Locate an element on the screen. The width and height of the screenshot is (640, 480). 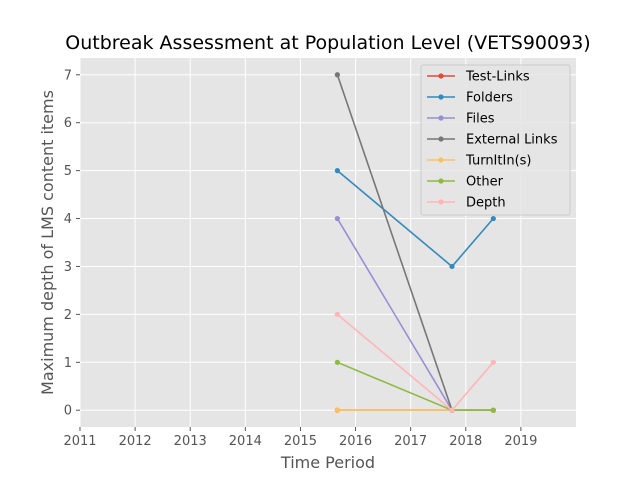
x-tick-label: 2019 is located at coordinates (520, 441).